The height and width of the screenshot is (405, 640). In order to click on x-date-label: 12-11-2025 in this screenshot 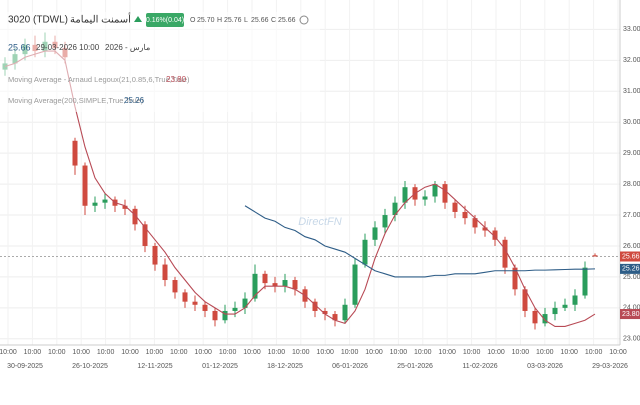, I will do `click(154, 366)`.